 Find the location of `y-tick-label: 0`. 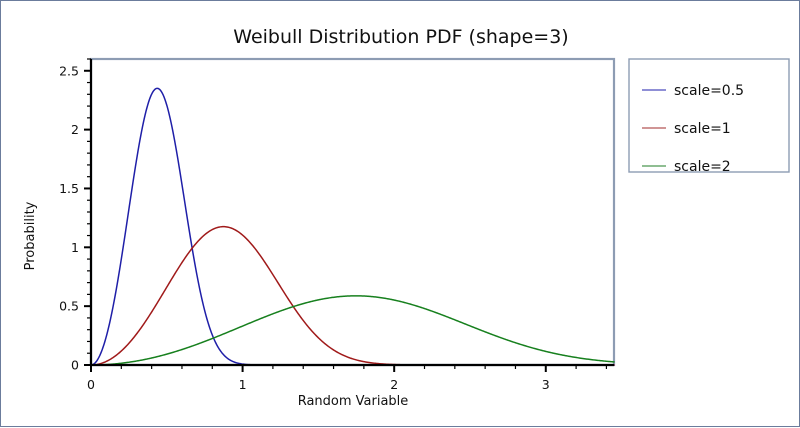

y-tick-label: 0 is located at coordinates (75, 365).